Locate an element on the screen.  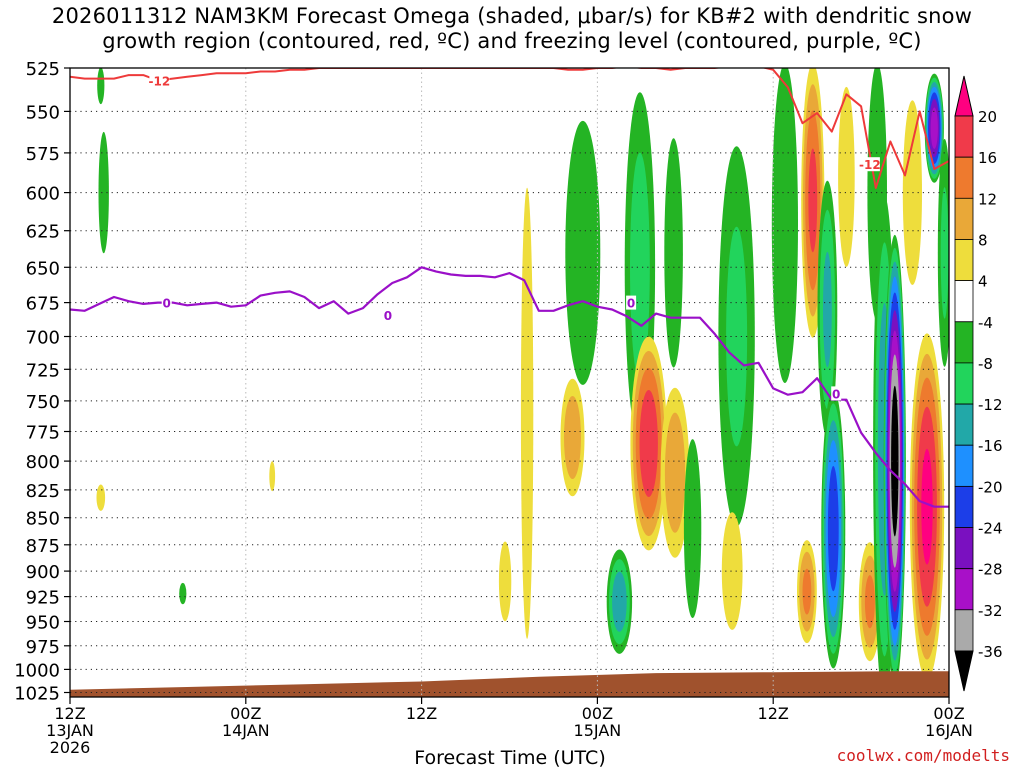
contour-label: -12 is located at coordinates (160, 81).